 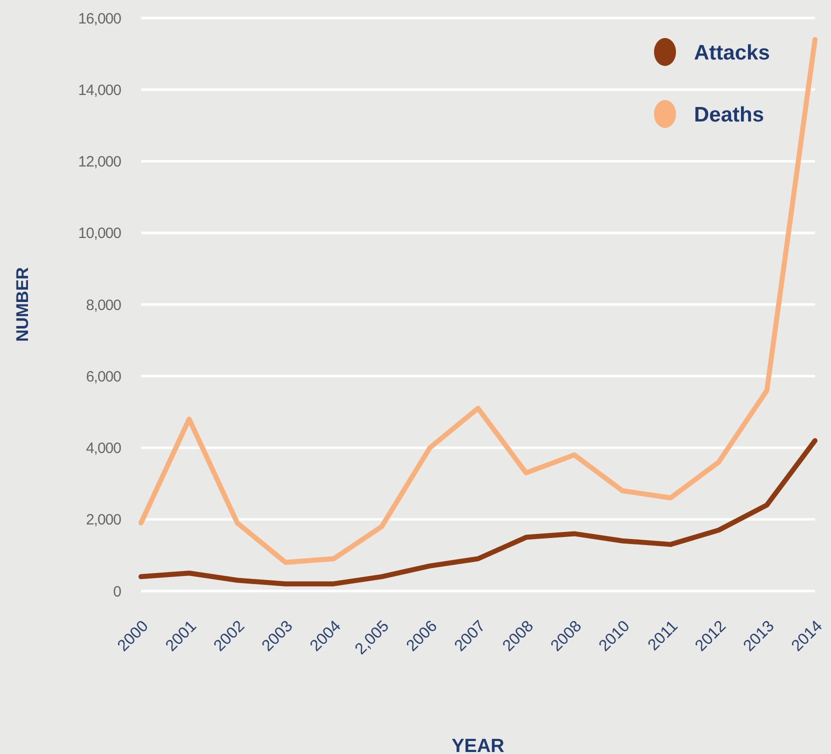 I want to click on y-tick-label: 0, so click(x=117, y=591).